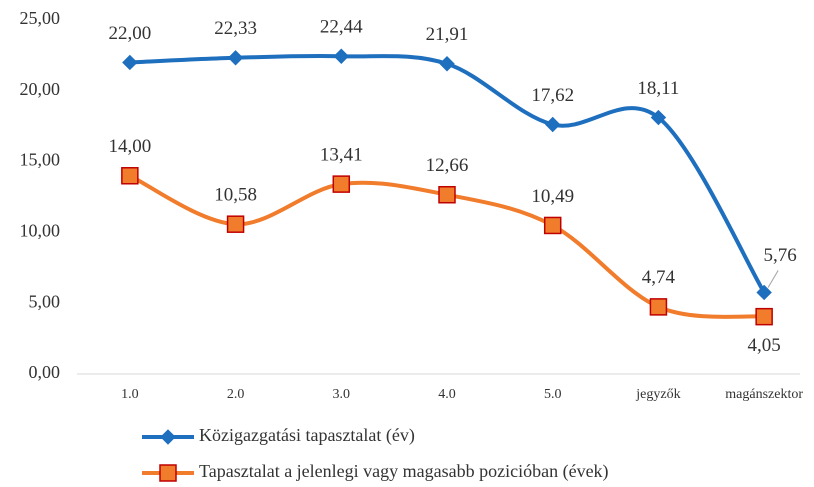 The image size is (814, 487). Describe the element at coordinates (129, 33) in the screenshot. I see `data-label: 22,00` at that location.